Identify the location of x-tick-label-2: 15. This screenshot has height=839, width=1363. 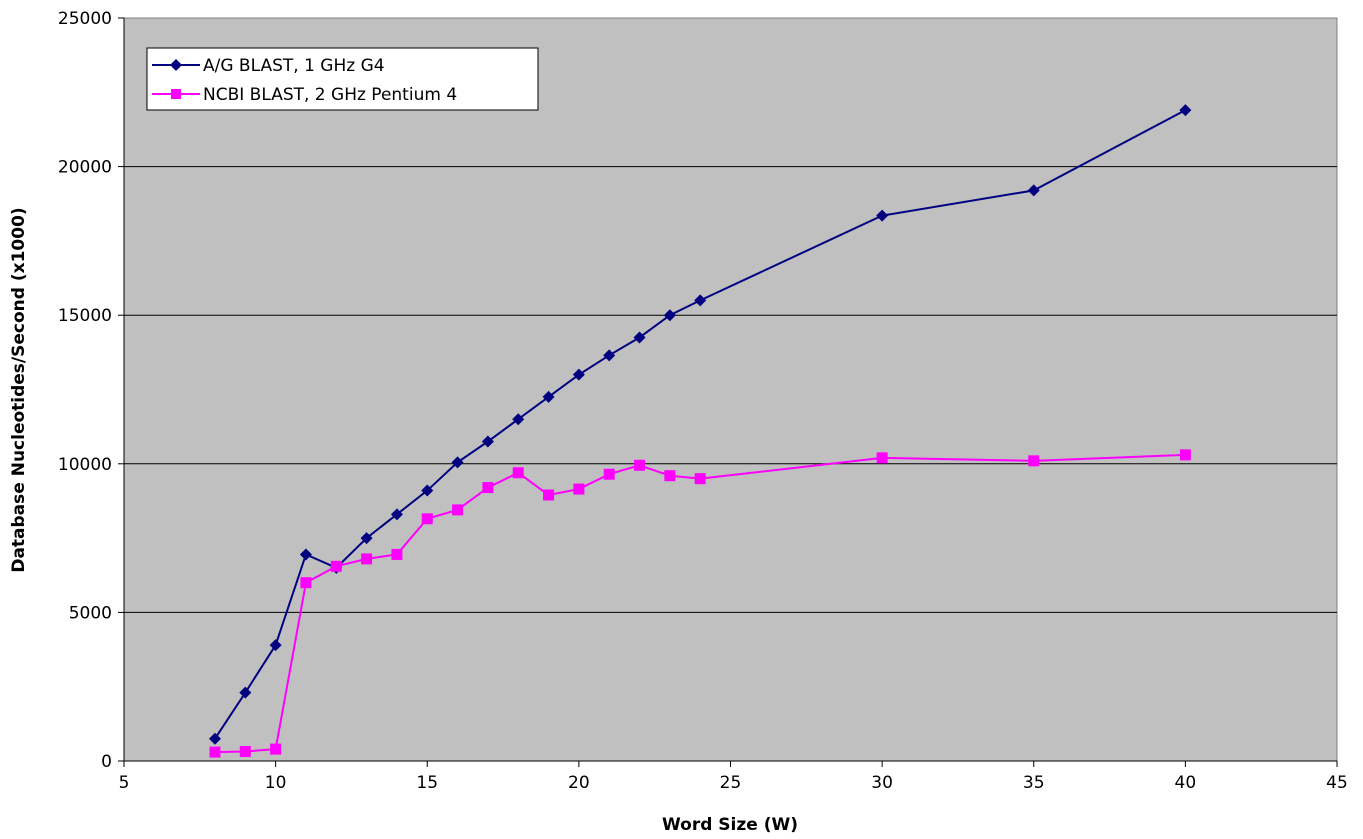
(427, 783).